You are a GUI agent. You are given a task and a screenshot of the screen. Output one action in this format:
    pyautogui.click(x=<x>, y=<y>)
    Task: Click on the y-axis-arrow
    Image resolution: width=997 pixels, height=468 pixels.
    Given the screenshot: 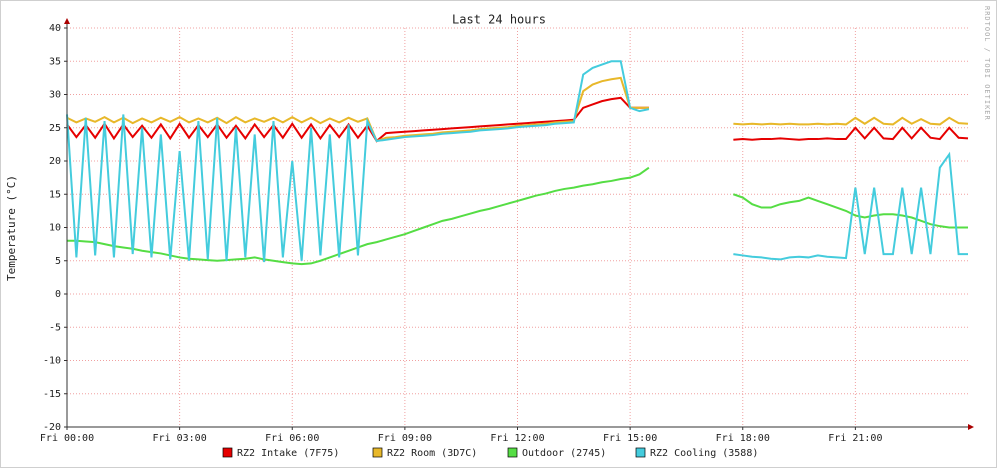 What is the action you would take?
    pyautogui.click(x=67, y=21)
    